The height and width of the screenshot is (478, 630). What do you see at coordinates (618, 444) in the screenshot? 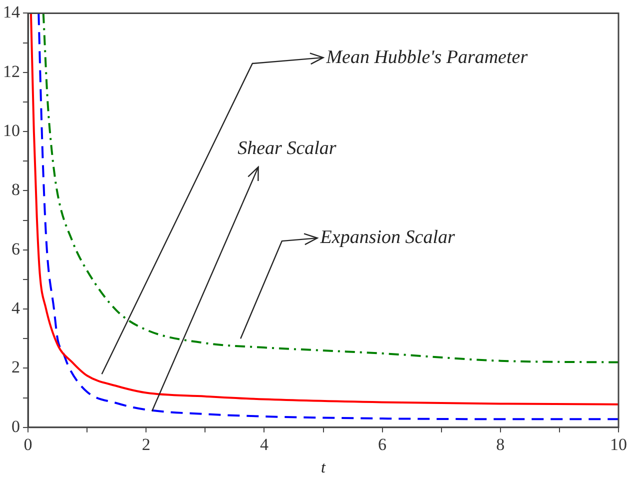
I see `x-tick-label: 10` at bounding box center [618, 444].